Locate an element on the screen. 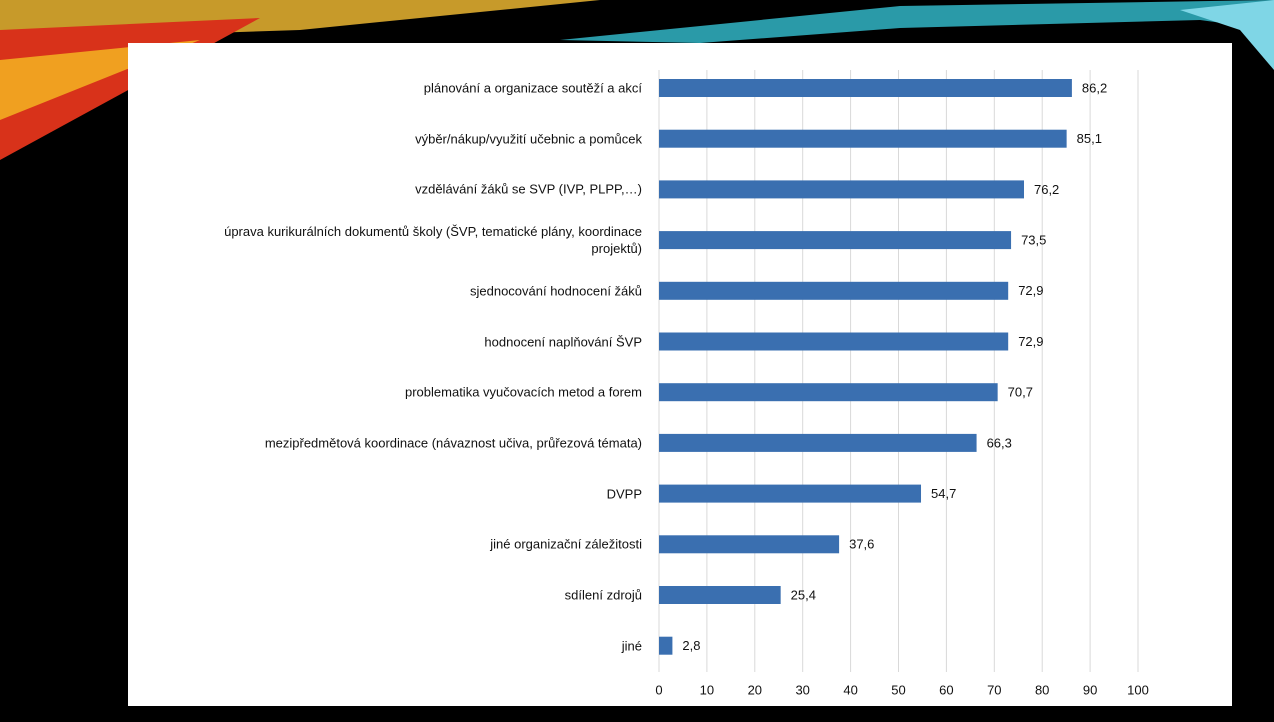 This screenshot has width=1274, height=722. x-tick-label: 70 is located at coordinates (994, 689).